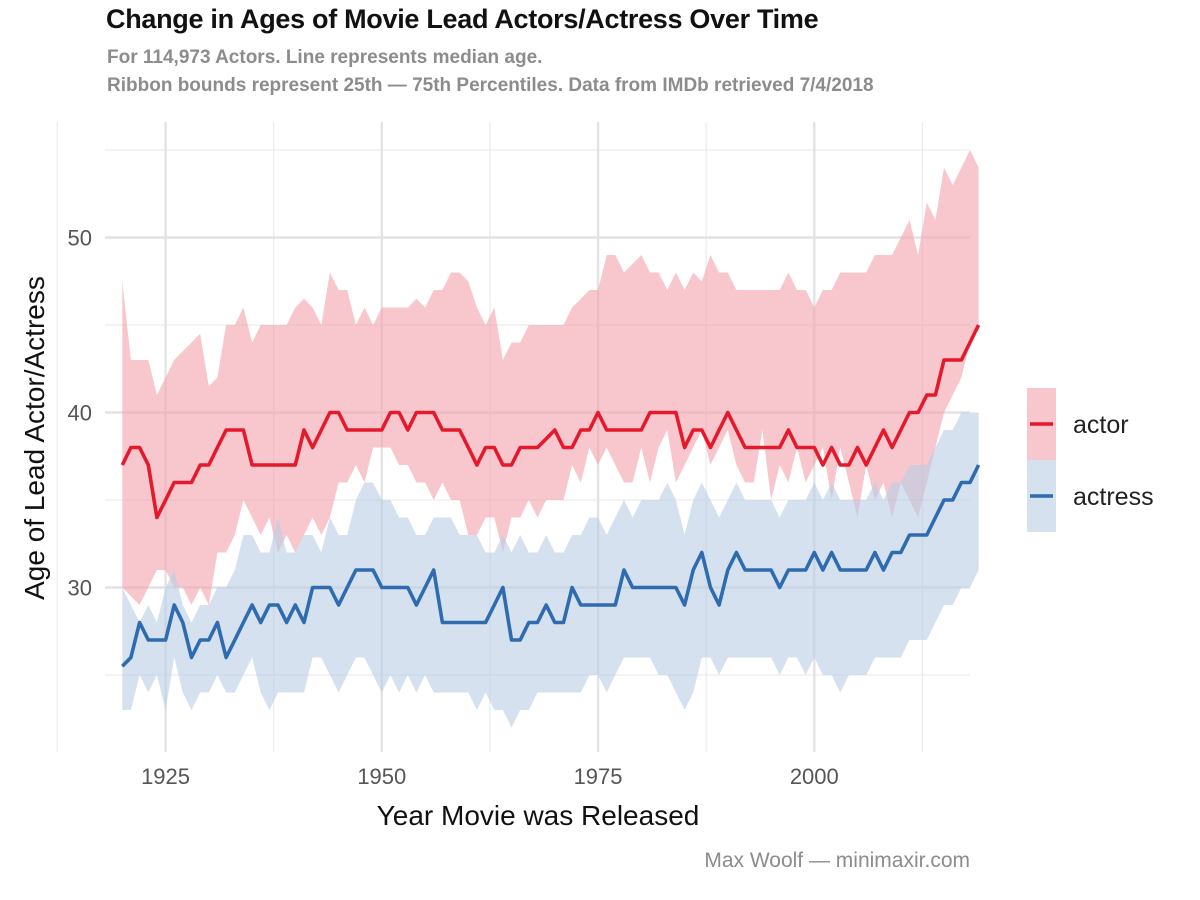  Describe the element at coordinates (80, 238) in the screenshot. I see `y-tick-label-50: 50` at that location.